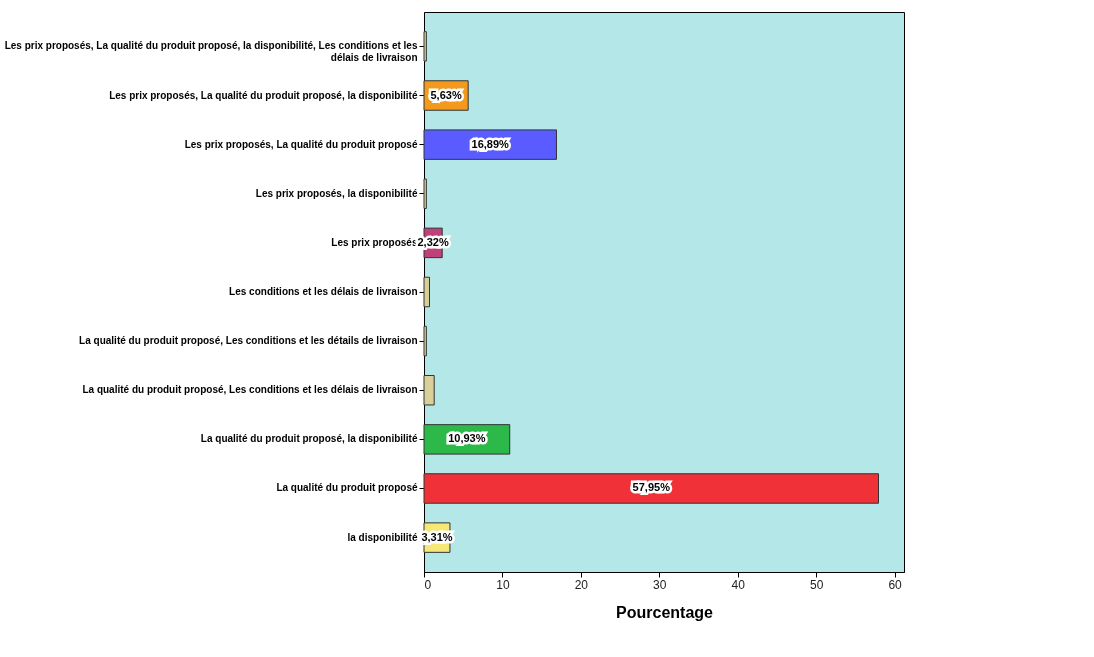 This screenshot has height=657, width=1094. What do you see at coordinates (374, 242) in the screenshot?
I see `y-tick-label: Les prix proposés` at bounding box center [374, 242].